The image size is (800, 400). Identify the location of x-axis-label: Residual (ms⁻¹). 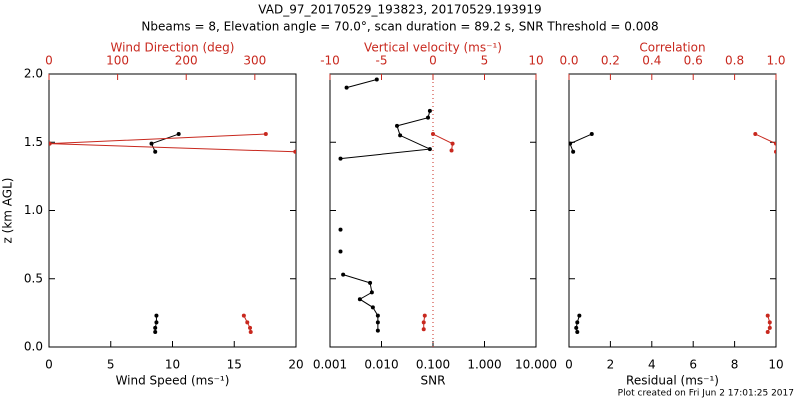
(672, 381).